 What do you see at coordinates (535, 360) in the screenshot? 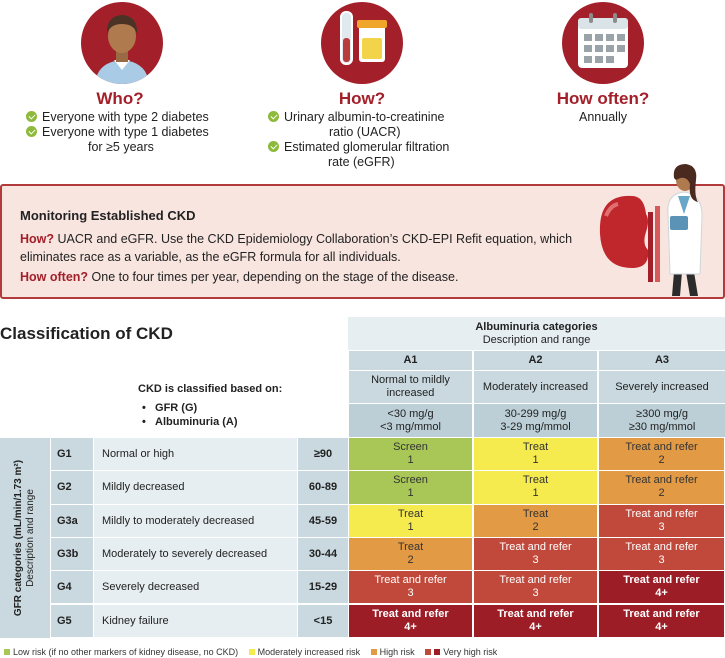
I see `a2-header: A2` at bounding box center [535, 360].